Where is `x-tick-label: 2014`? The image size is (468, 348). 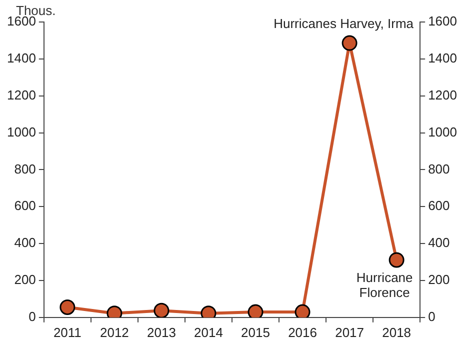
x-tick-label: 2014 is located at coordinates (208, 332).